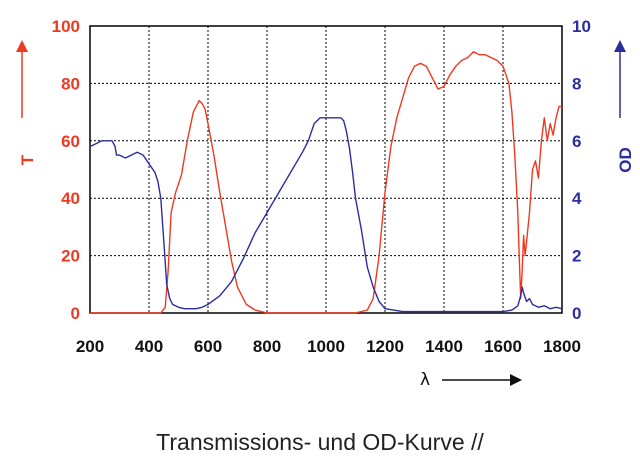 This screenshot has width=640, height=469. Describe the element at coordinates (208, 346) in the screenshot. I see `x-tick-label: 600` at that location.